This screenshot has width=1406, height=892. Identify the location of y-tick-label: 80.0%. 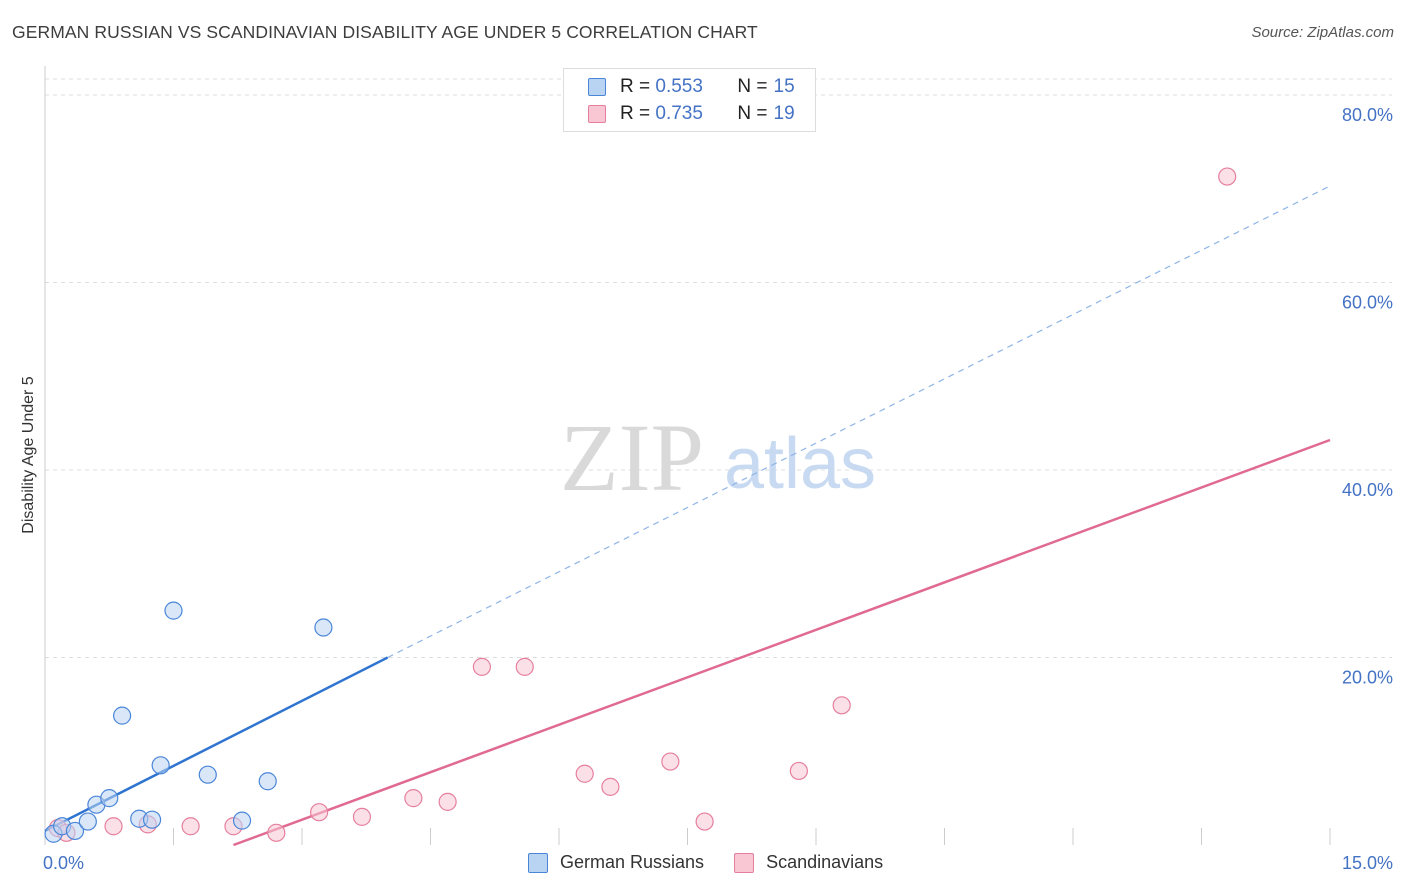
(1367, 115).